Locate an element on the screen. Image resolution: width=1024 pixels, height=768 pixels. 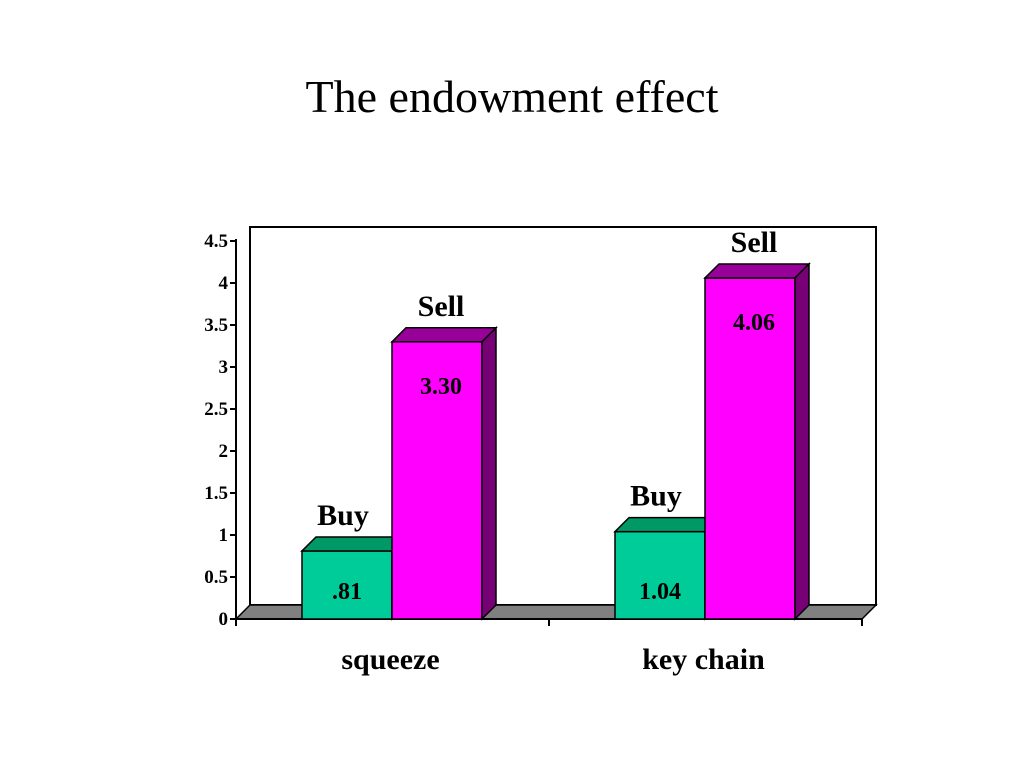
bar-value-label: 1.04 is located at coordinates (660, 592).